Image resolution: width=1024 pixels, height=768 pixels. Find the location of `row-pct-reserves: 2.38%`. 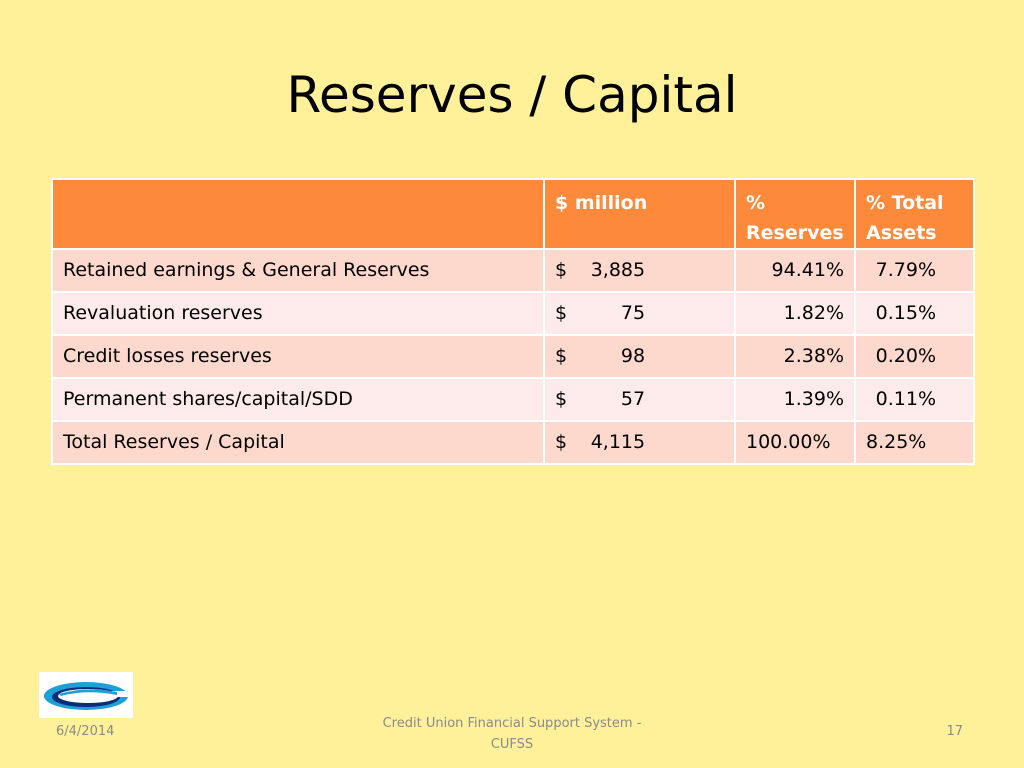

row-pct-reserves: 2.38% is located at coordinates (795, 356).